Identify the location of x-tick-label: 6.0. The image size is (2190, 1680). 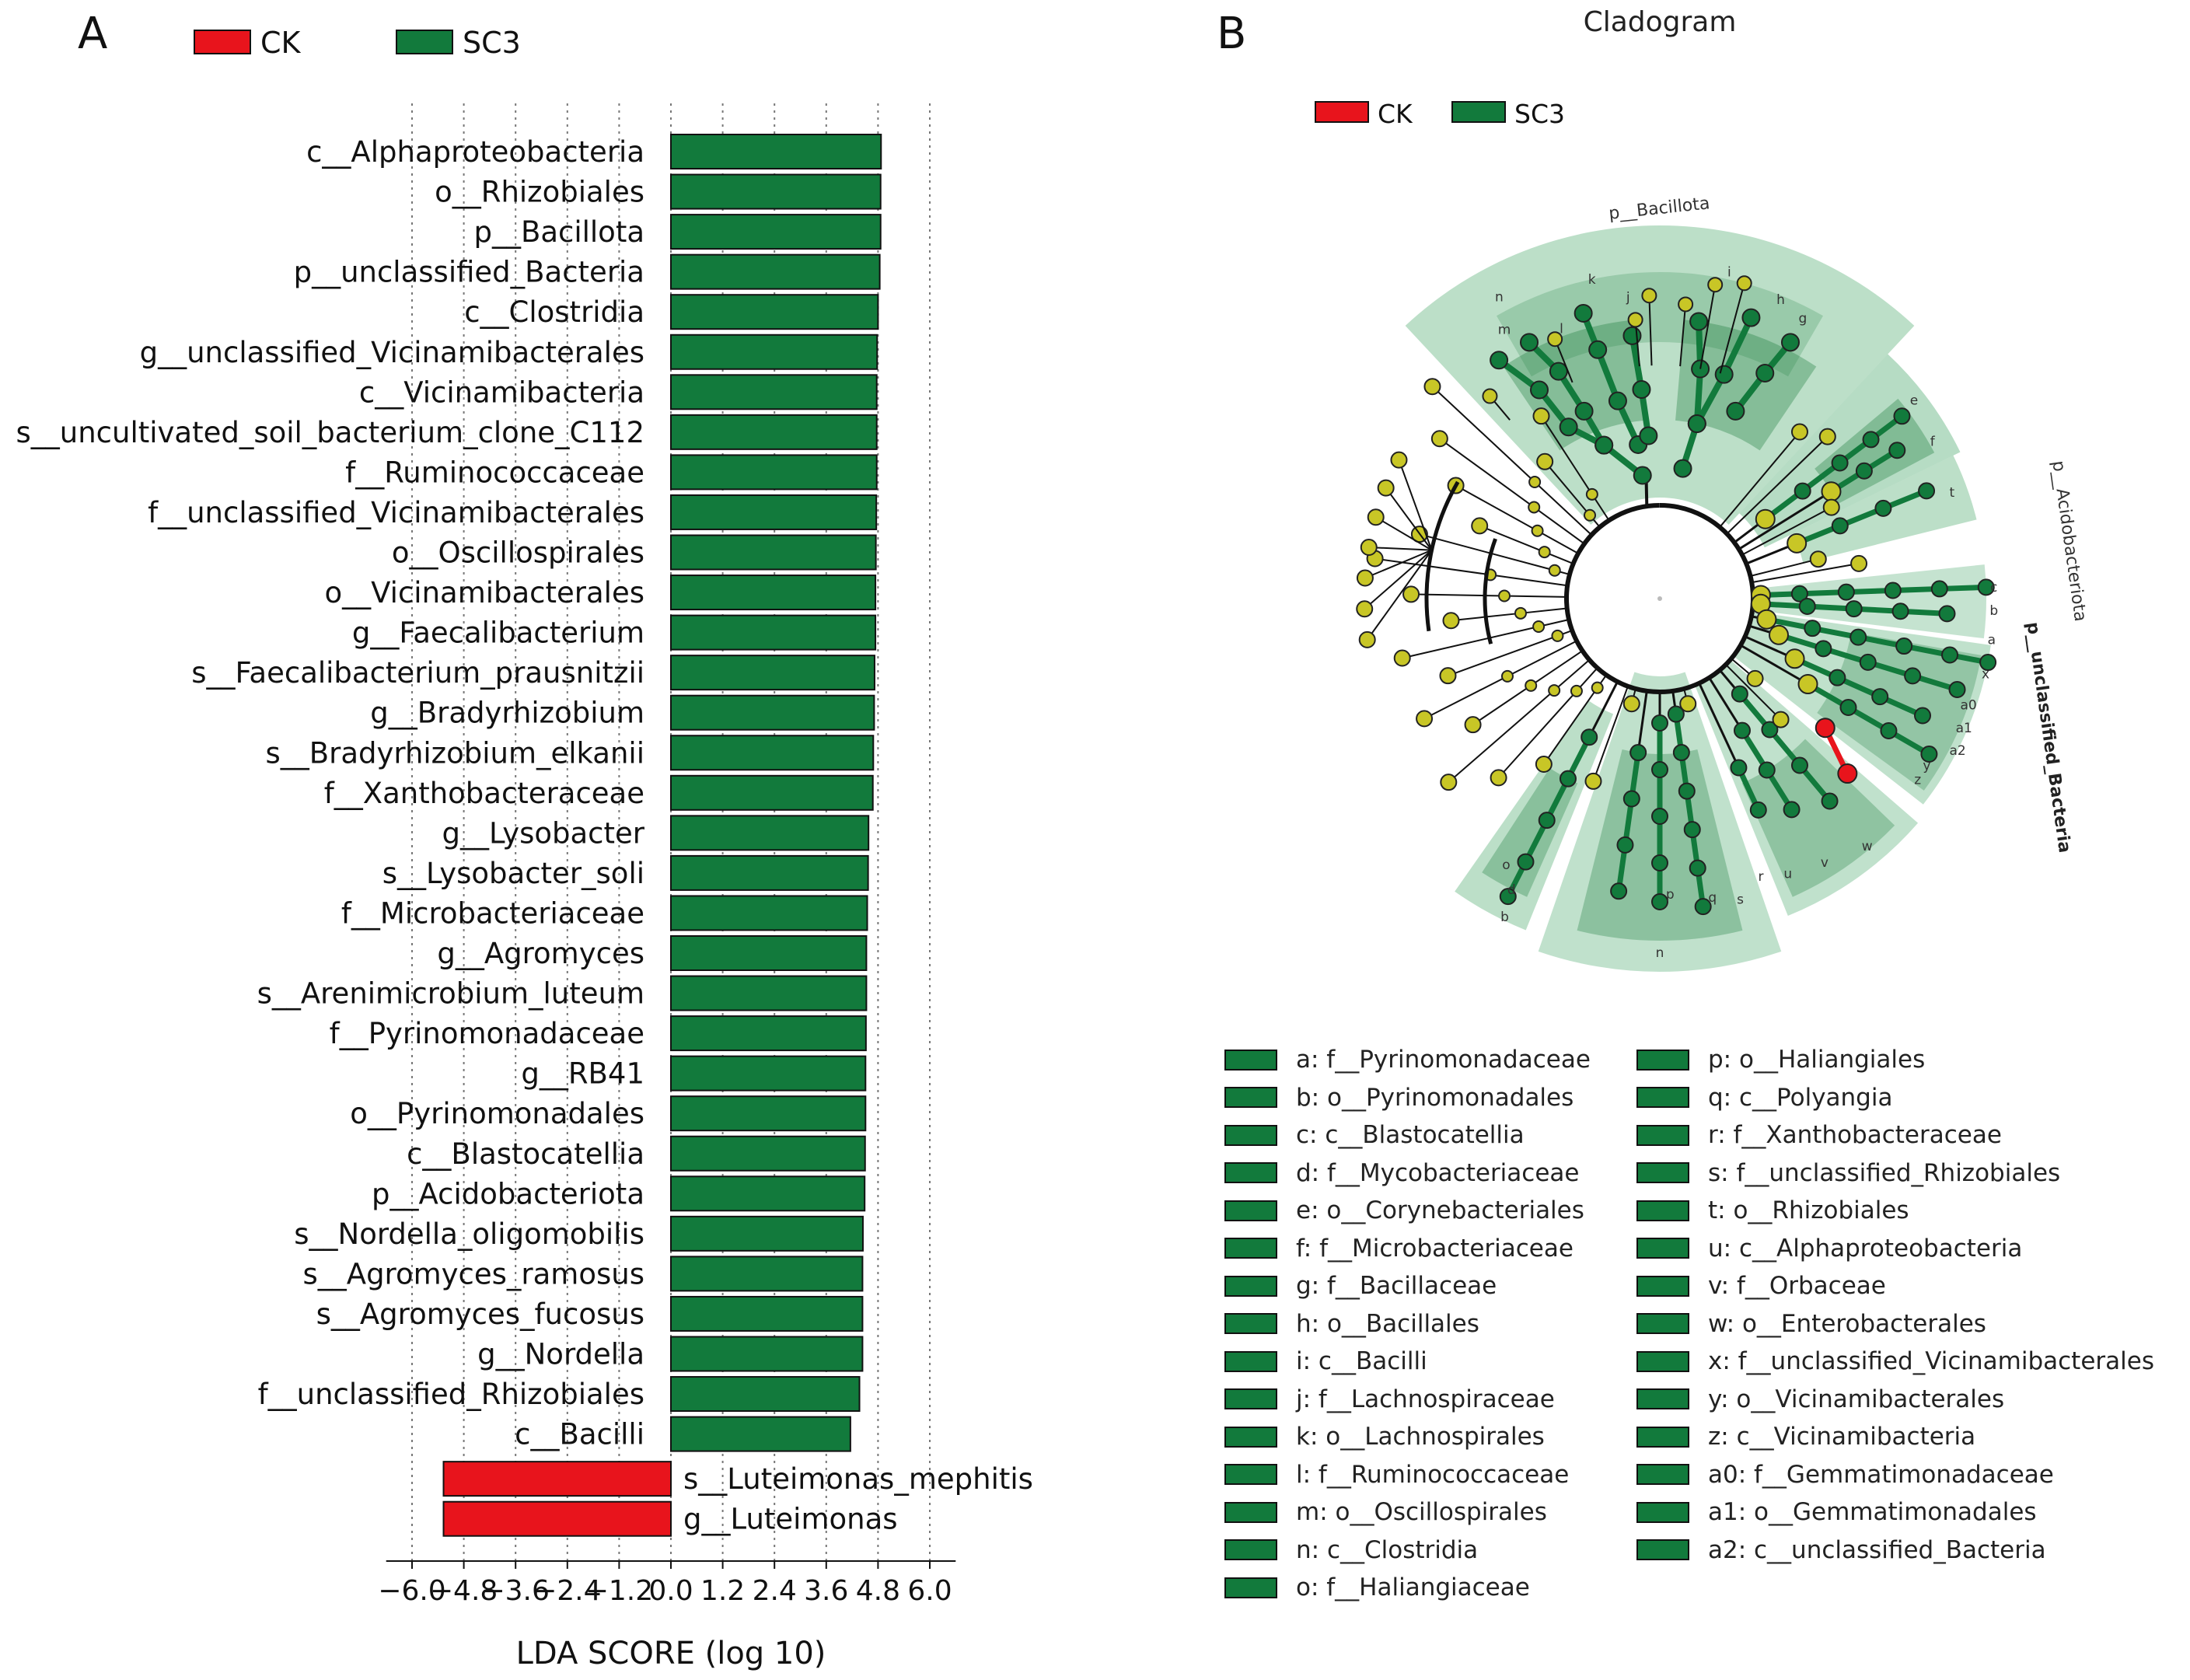
(929, 1591).